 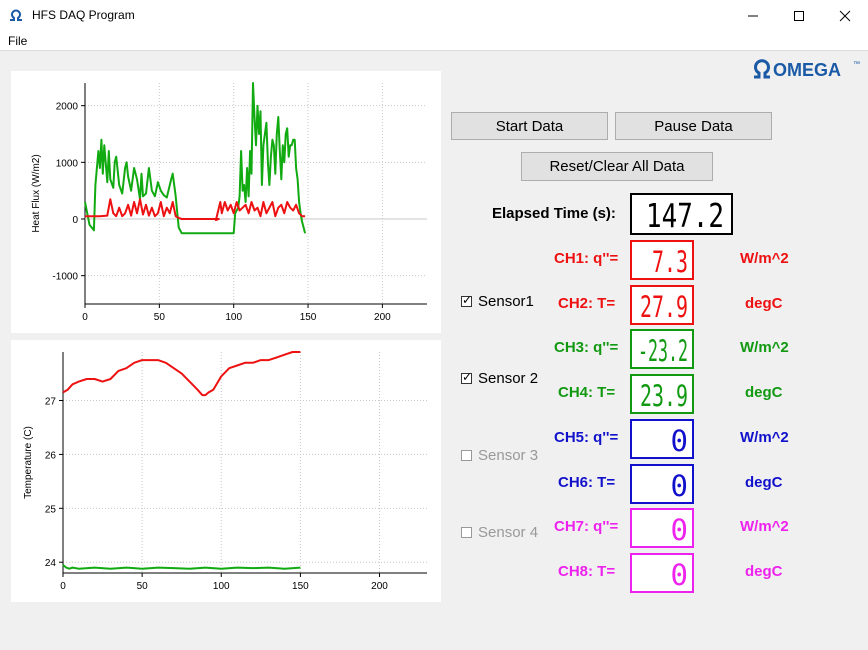 I want to click on window-title: HFS DAQ Program, so click(x=83, y=15).